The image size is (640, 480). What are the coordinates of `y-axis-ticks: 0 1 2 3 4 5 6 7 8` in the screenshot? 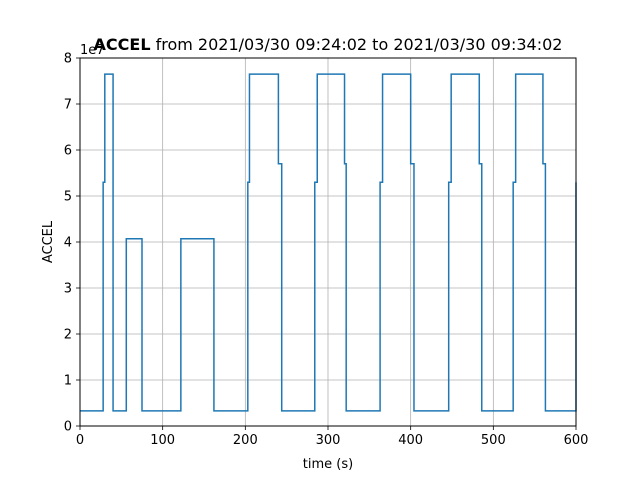 It's located at (72, 243).